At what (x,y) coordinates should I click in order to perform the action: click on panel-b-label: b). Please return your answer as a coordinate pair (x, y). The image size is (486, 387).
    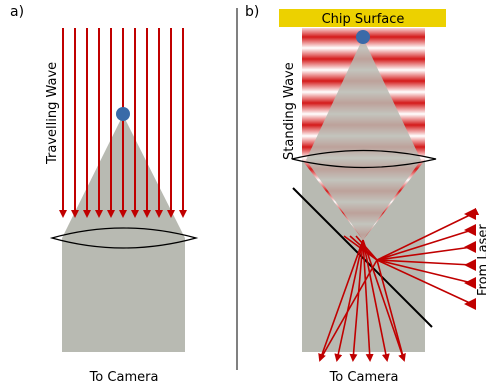
    Looking at the image, I should click on (252, 12).